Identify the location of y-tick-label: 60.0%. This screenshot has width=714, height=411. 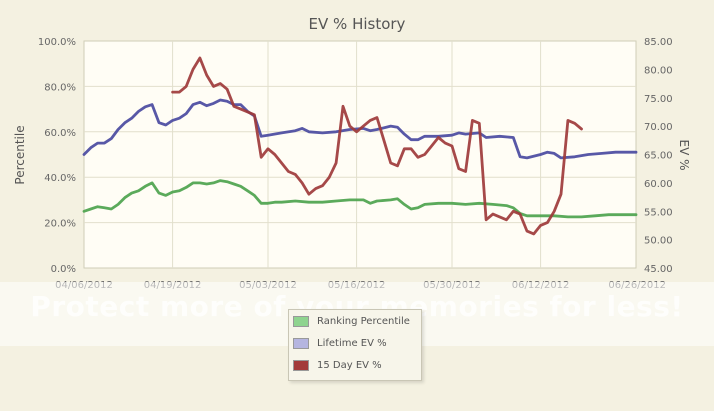
(60, 133).